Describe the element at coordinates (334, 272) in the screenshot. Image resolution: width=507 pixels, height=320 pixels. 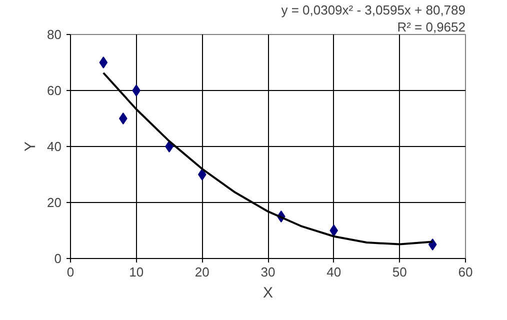
I see `x-tick-label: 40` at that location.